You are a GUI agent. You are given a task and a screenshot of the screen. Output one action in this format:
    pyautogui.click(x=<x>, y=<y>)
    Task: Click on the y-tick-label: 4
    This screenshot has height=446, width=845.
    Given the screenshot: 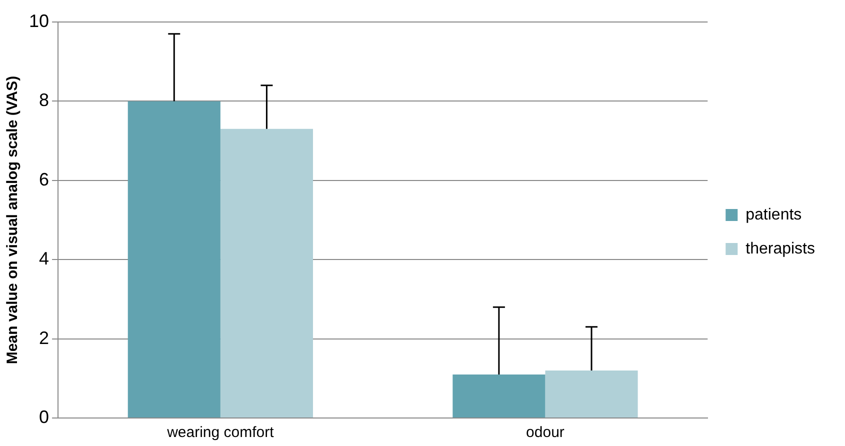 What is the action you would take?
    pyautogui.click(x=44, y=258)
    